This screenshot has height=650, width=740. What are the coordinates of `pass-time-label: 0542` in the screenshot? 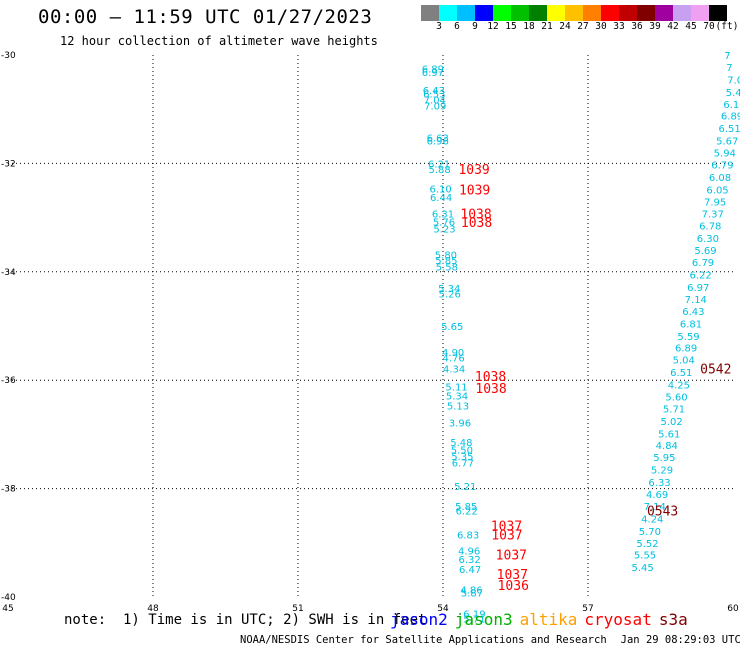 It's located at (715, 369).